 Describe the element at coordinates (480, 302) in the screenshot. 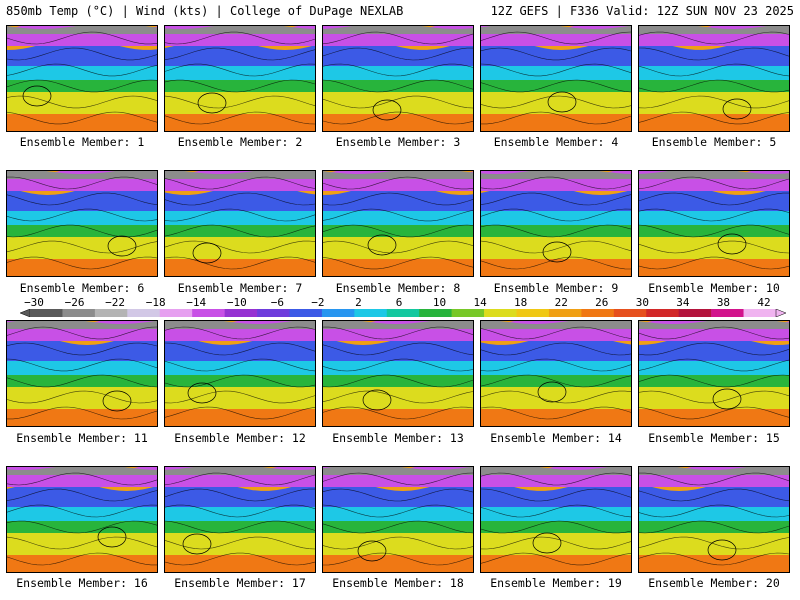

I see `colorbar-tick-label: 14` at that location.